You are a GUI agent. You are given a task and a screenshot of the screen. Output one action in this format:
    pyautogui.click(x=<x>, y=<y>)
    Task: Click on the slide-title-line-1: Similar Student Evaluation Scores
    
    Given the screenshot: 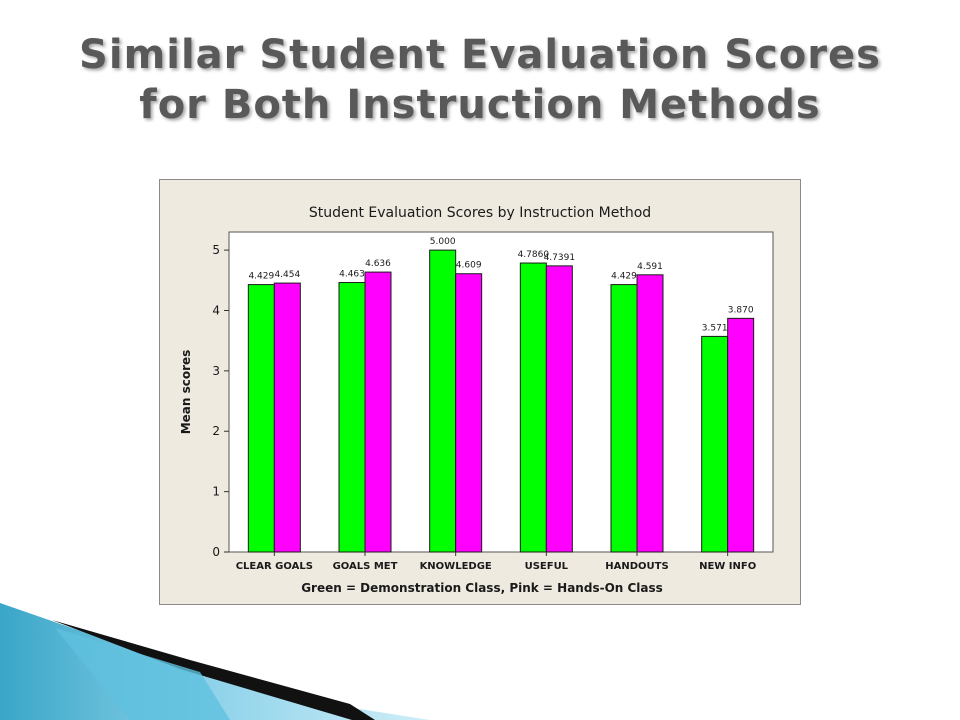 What is the action you would take?
    pyautogui.click(x=480, y=55)
    